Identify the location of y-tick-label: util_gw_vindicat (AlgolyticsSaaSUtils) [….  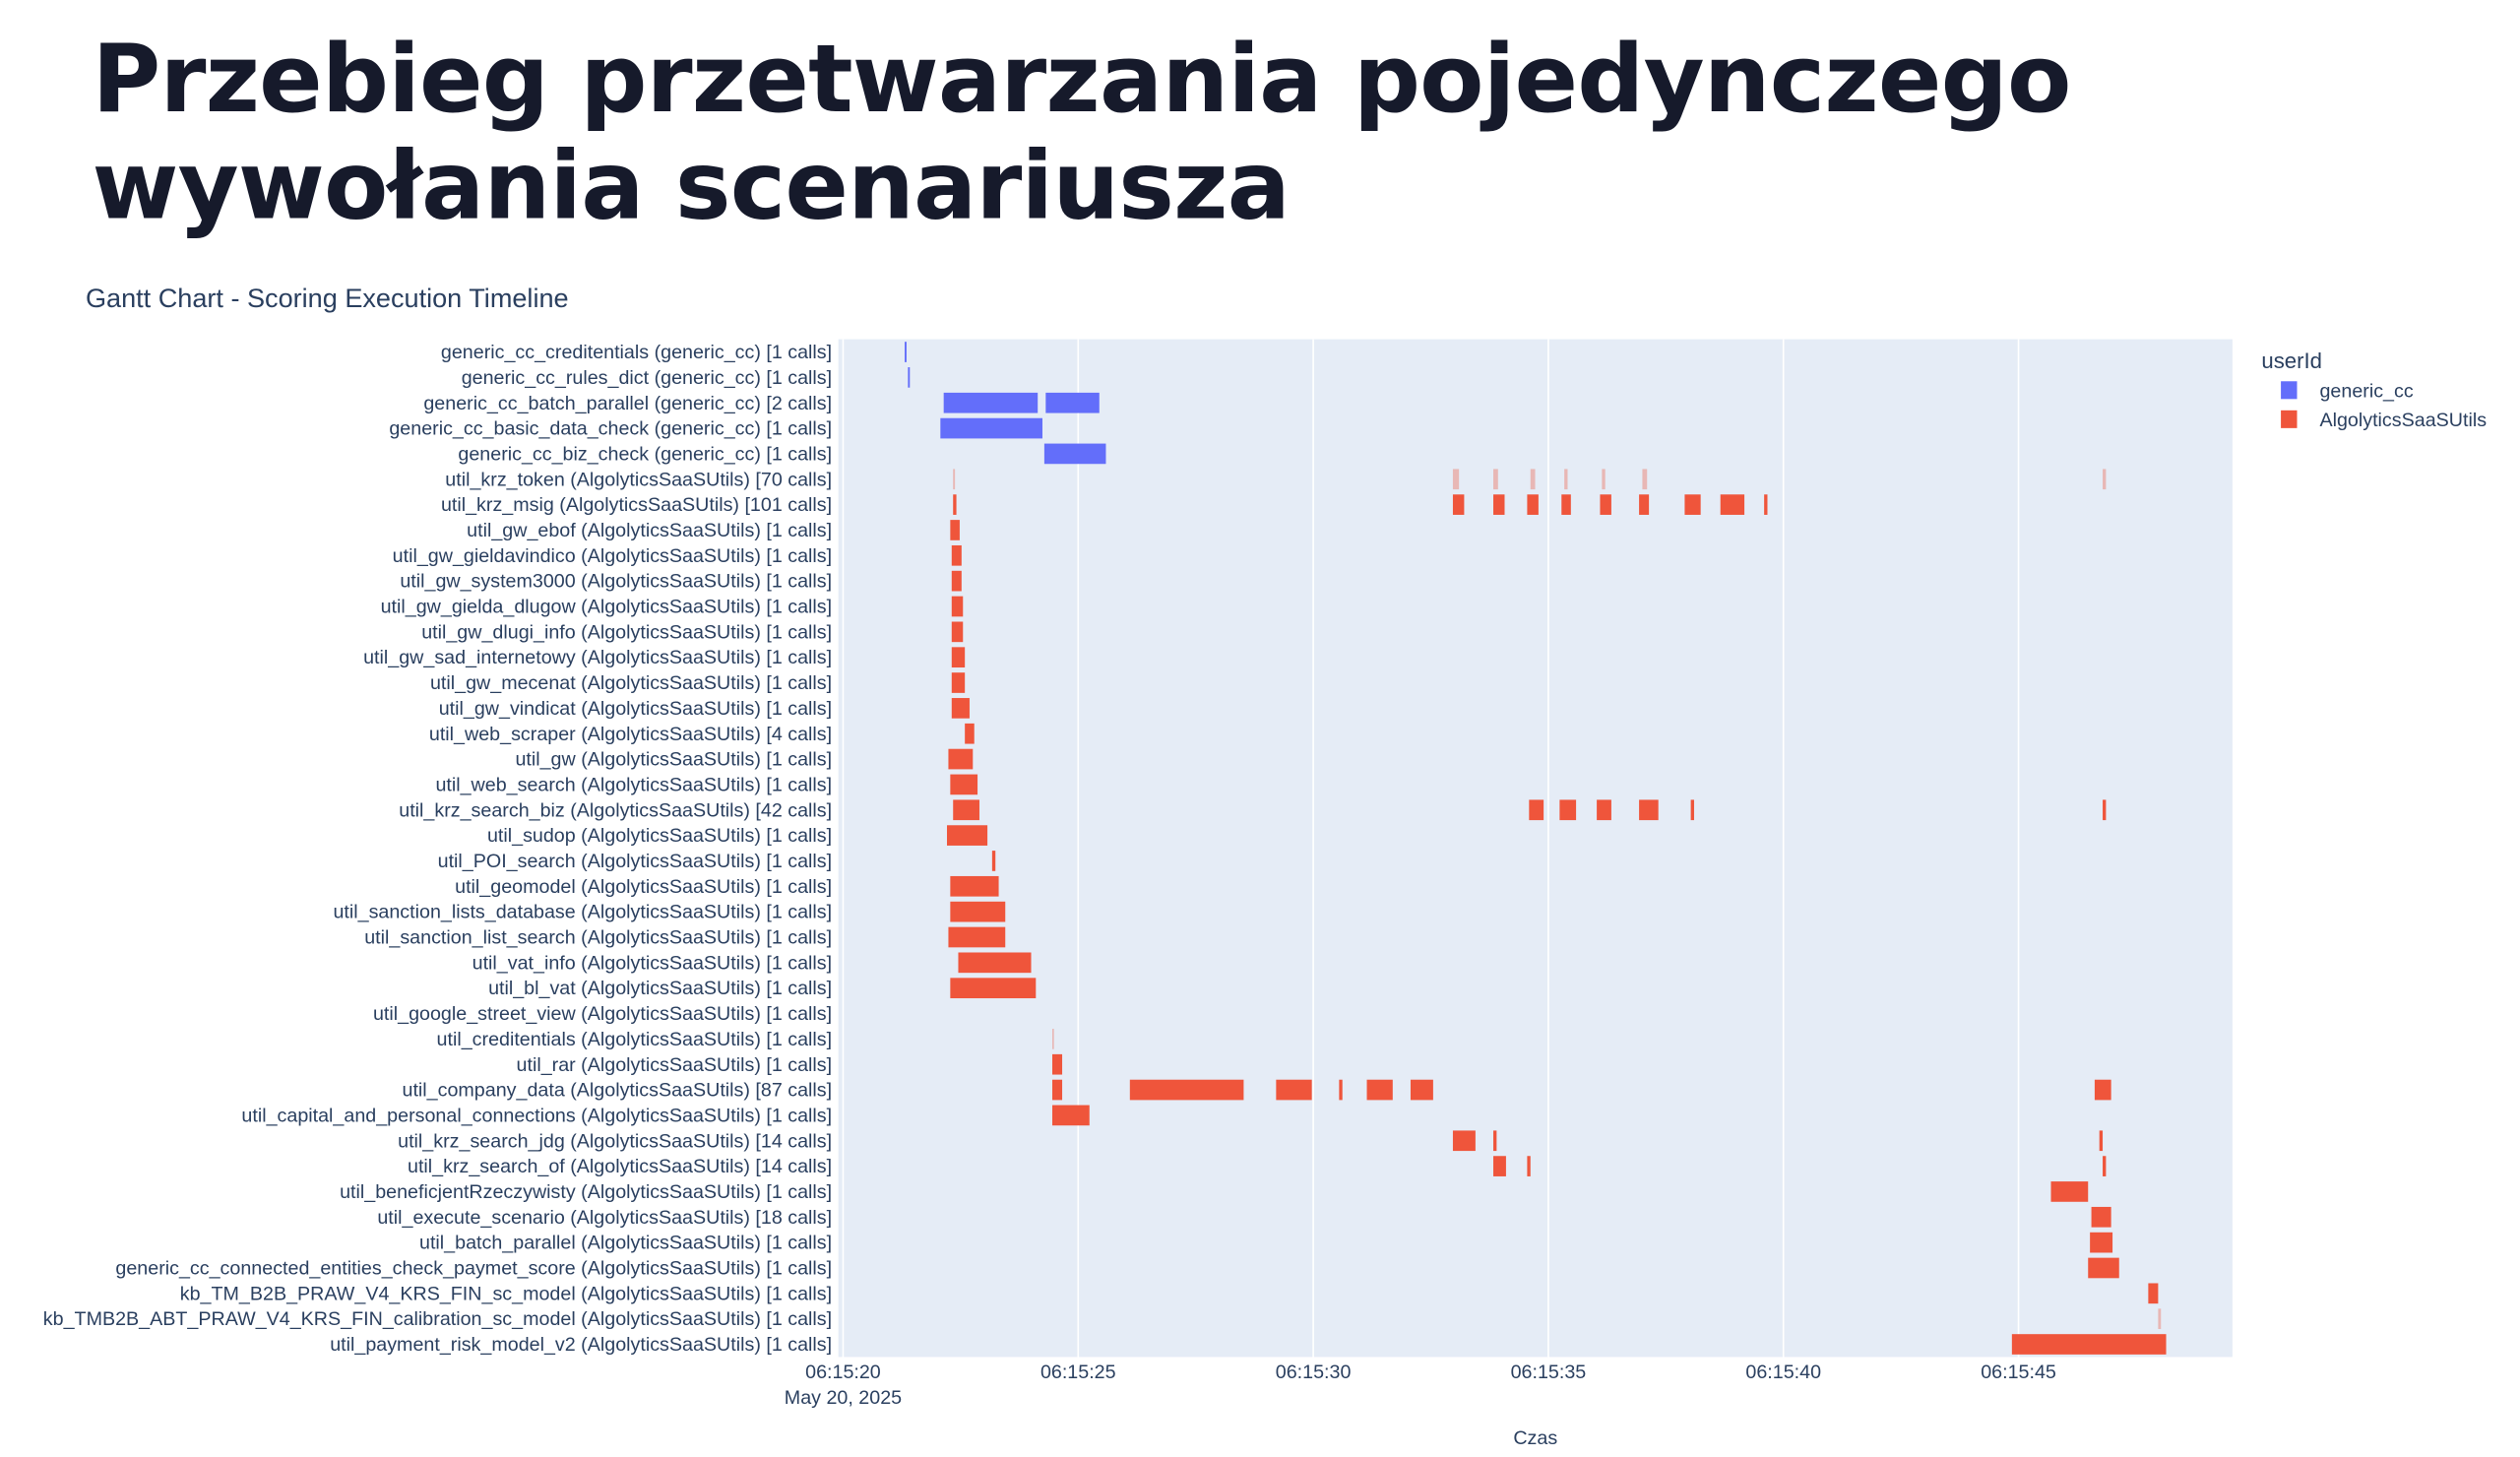
(635, 709).